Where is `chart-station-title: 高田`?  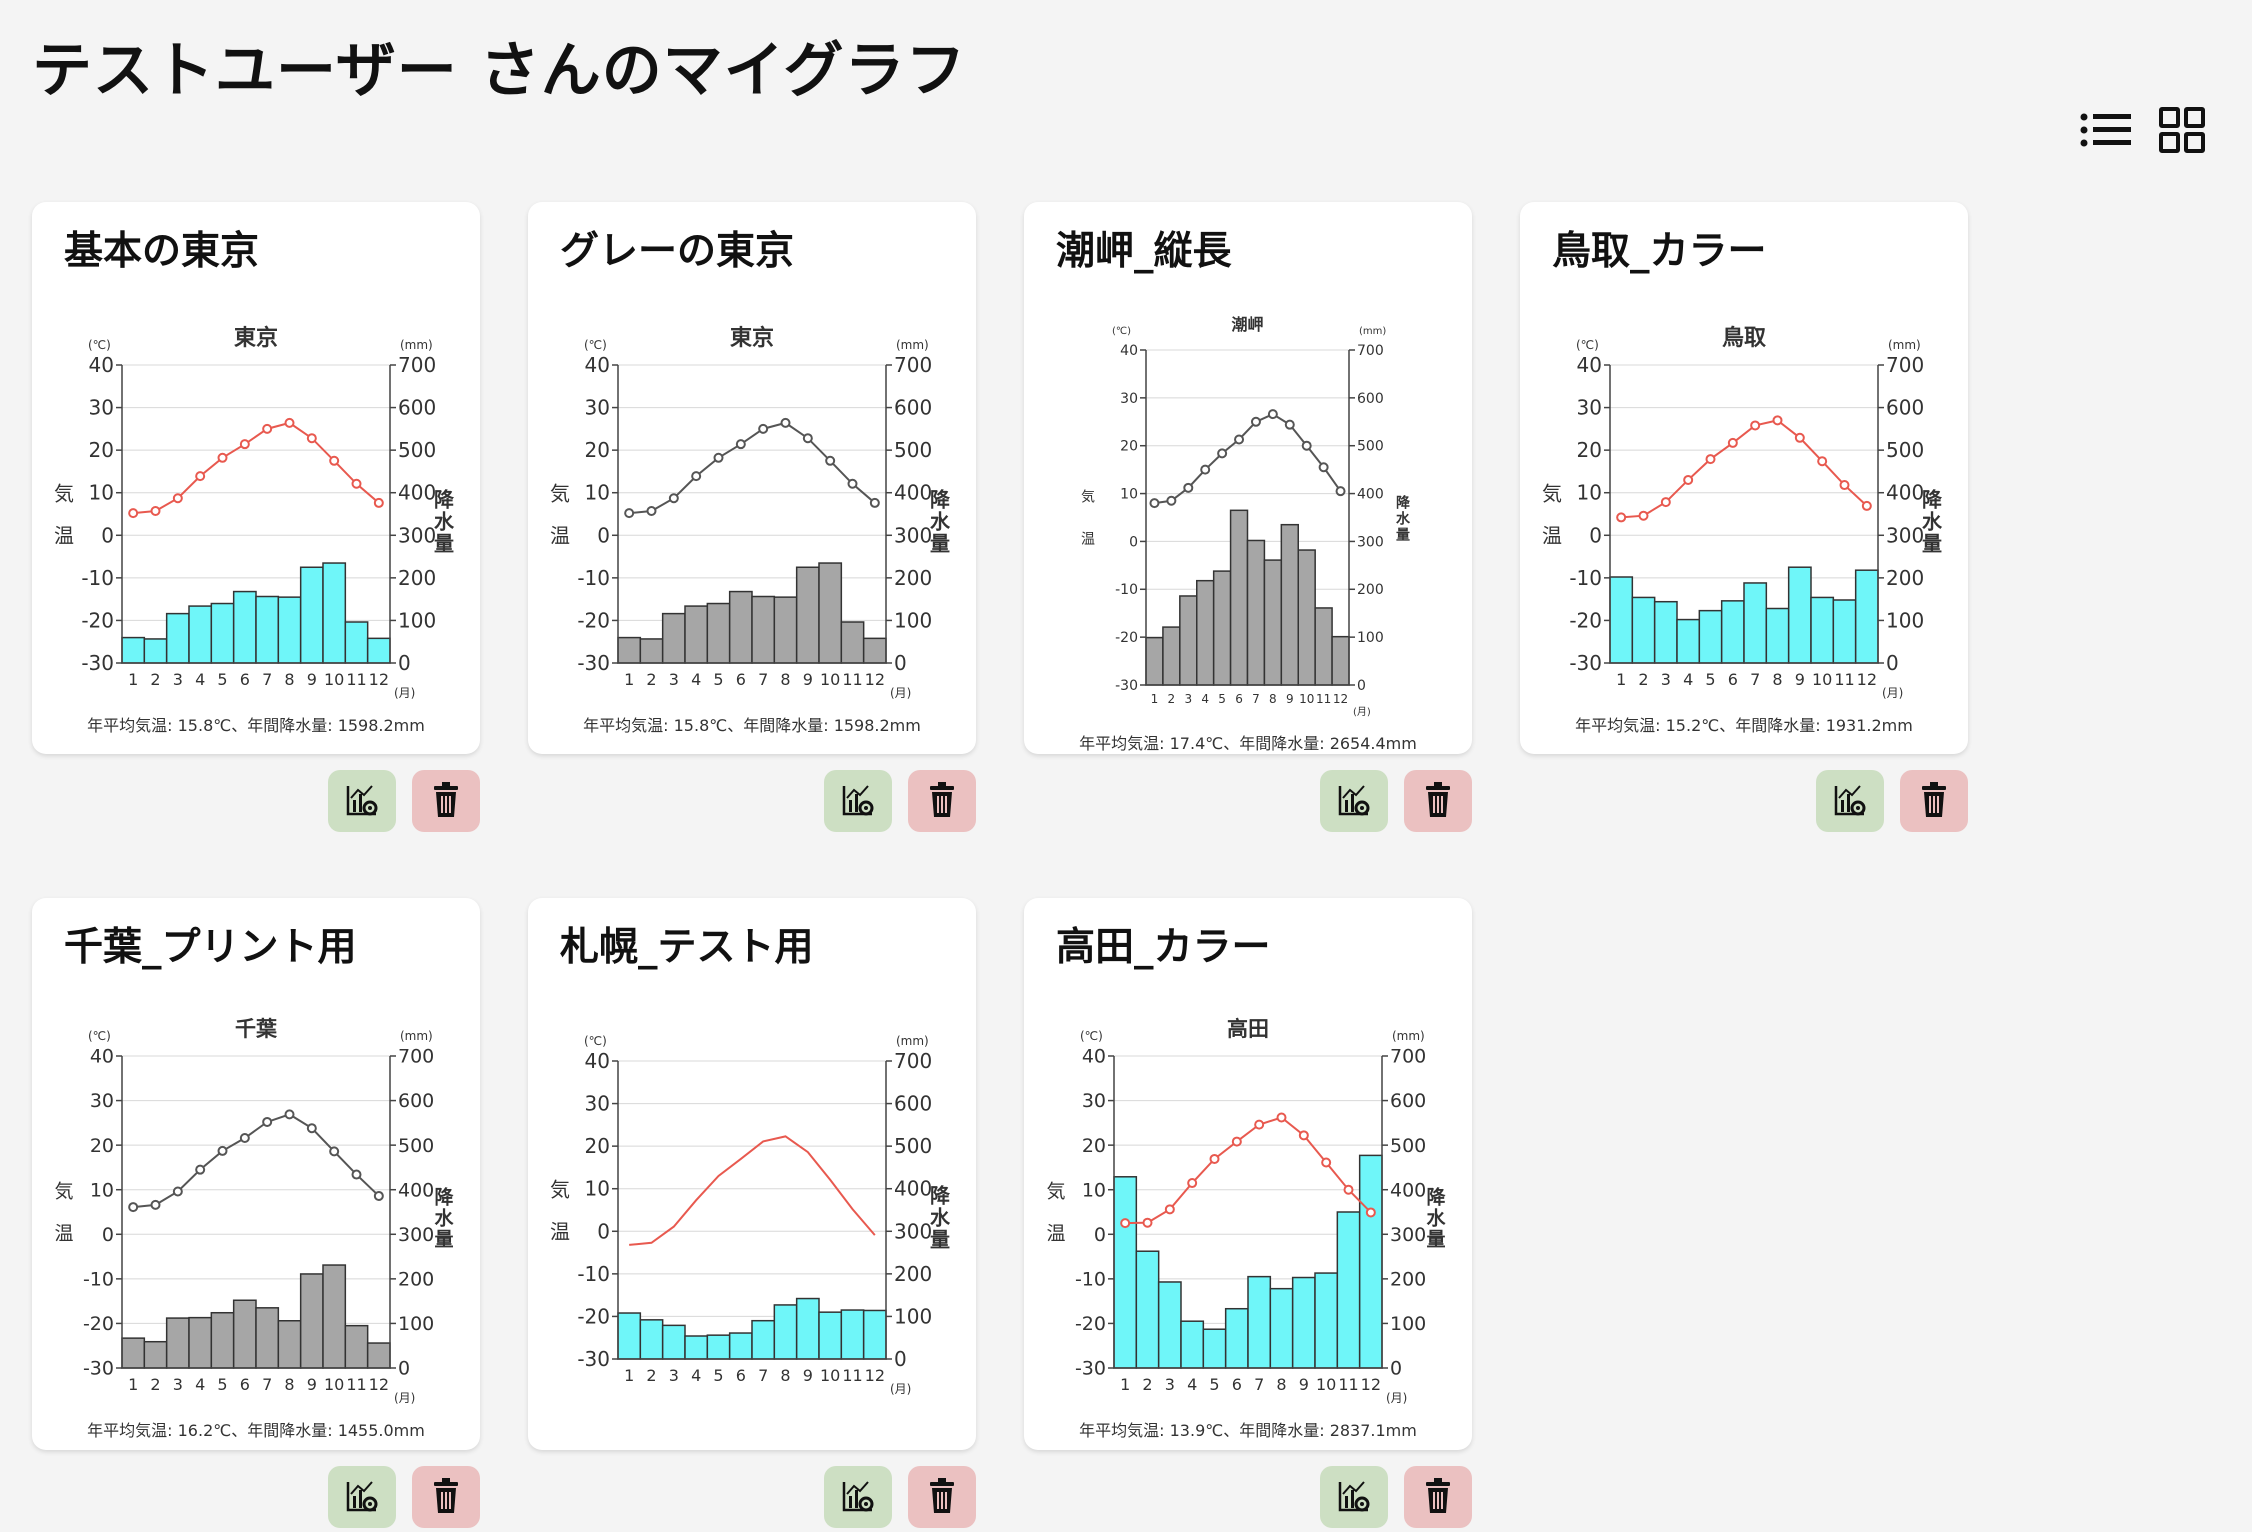
chart-station-title: 高田 is located at coordinates (1248, 1029).